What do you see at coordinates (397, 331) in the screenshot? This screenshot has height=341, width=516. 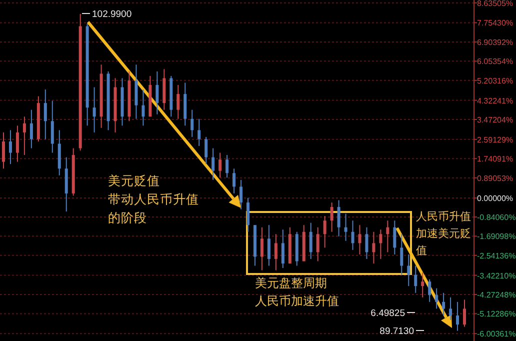 I see `annotation: 89.7130` at bounding box center [397, 331].